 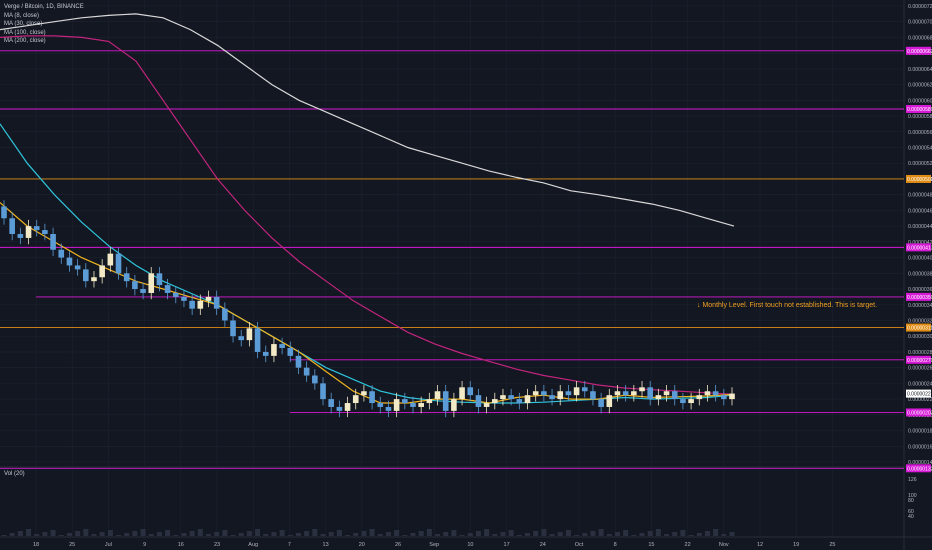 I want to click on legend-ma30: MA (30, close), so click(x=23, y=24).